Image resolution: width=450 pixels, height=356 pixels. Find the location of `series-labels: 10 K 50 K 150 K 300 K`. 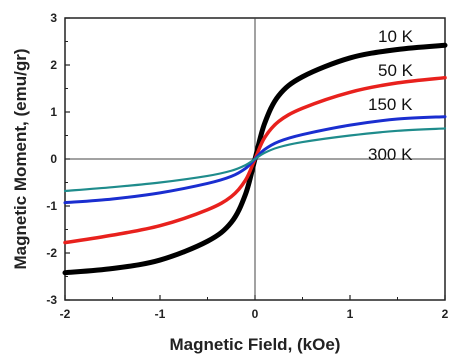

series-labels: 10 K 50 K 150 K 300 K is located at coordinates (391, 95).